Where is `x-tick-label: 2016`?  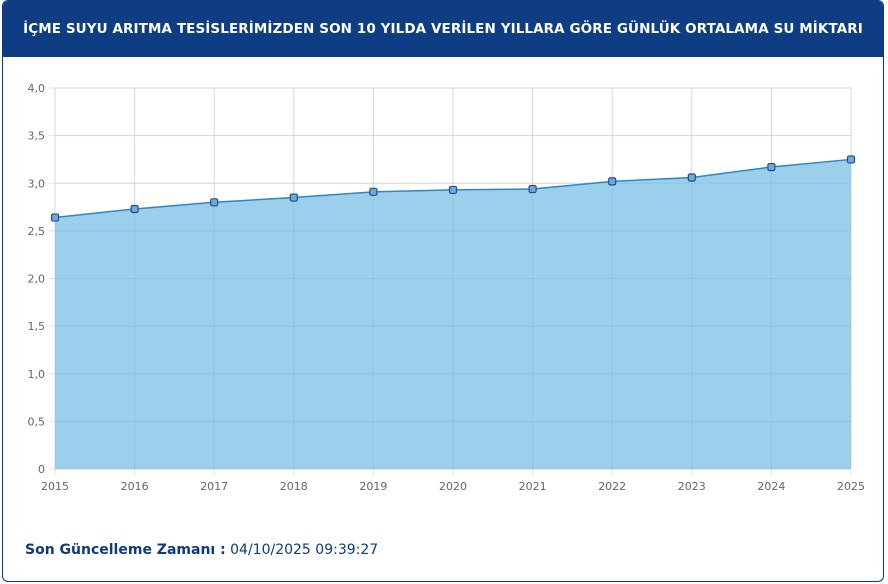 x-tick-label: 2016 is located at coordinates (135, 486).